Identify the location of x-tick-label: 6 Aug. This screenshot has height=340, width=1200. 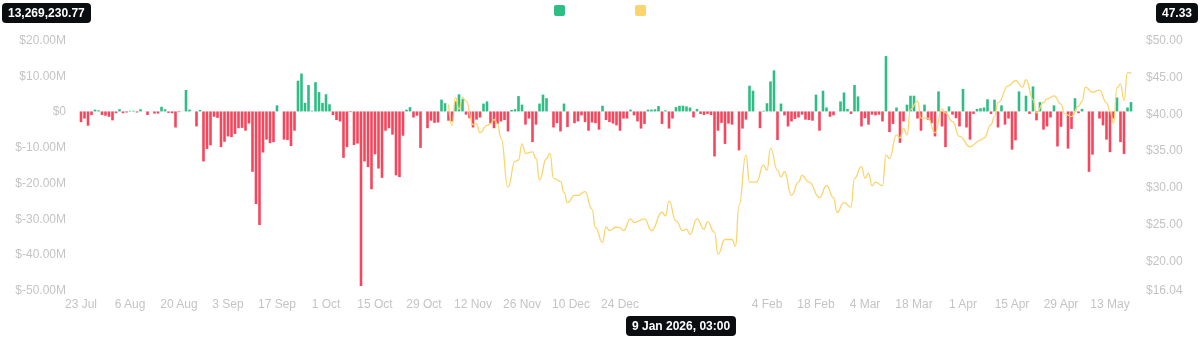
(130, 304).